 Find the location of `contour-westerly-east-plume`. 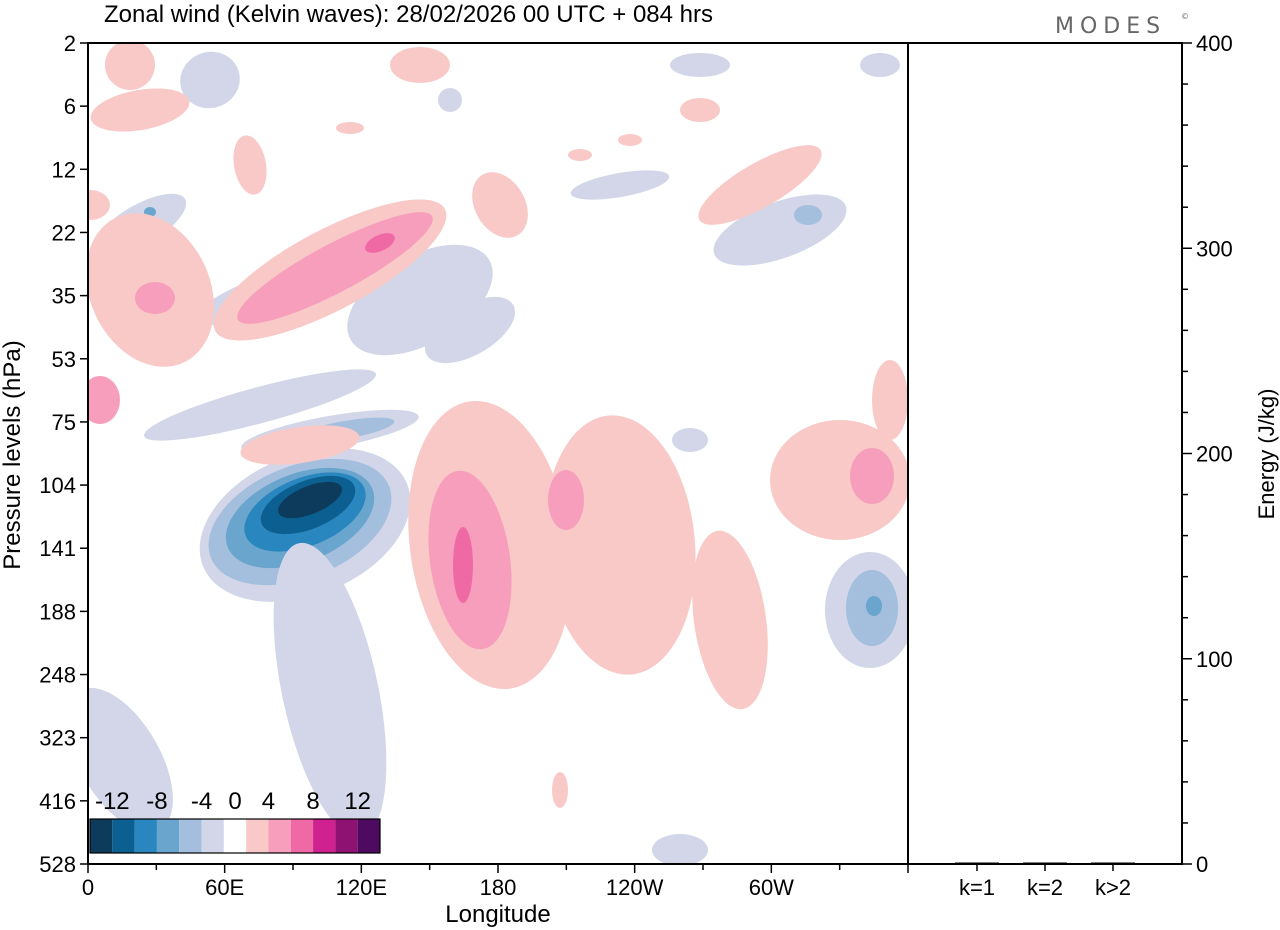

contour-westerly-east-plume is located at coordinates (620, 545).